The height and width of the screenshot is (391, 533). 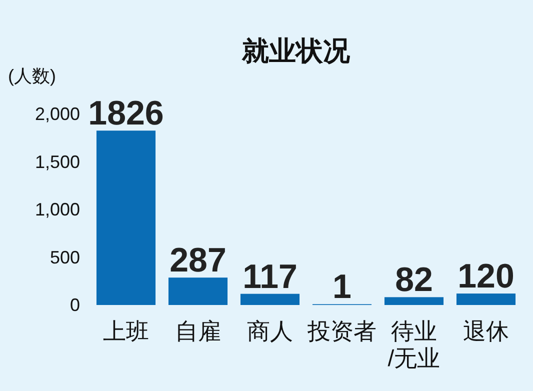 What do you see at coordinates (57, 114) in the screenshot?
I see `y-tick-label: 2,000` at bounding box center [57, 114].